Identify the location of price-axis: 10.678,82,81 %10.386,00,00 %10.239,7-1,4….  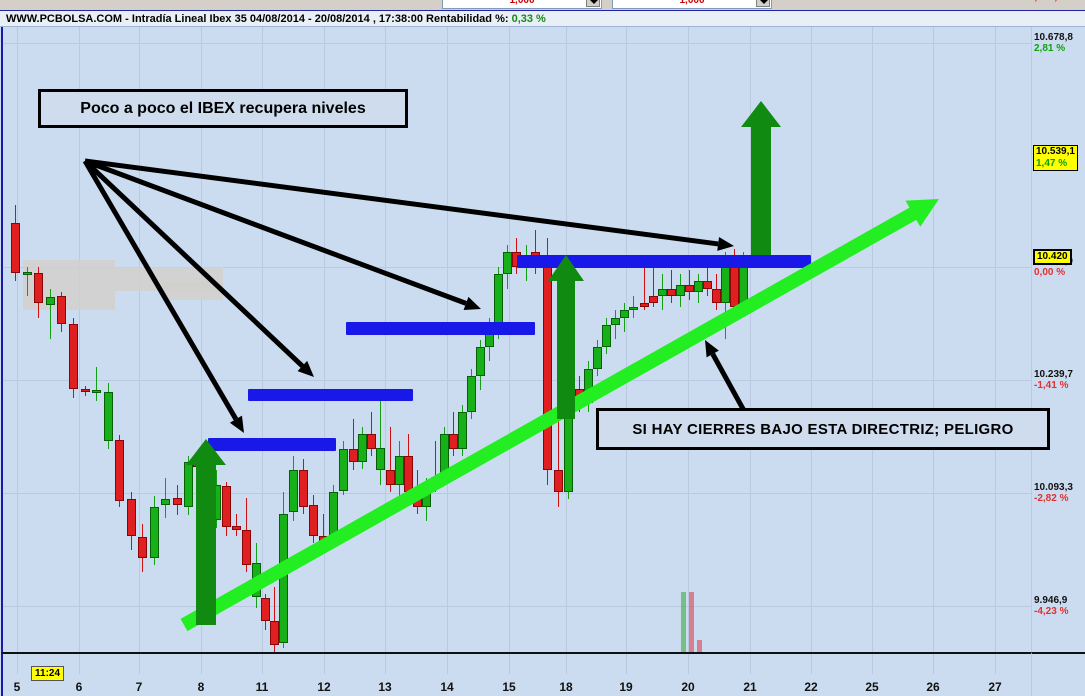
(1058, 339).